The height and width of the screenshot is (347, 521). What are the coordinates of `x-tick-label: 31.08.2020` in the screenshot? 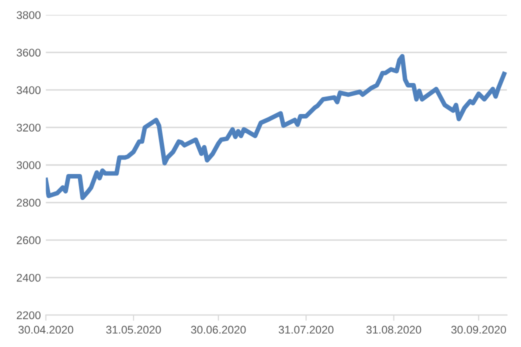 It's located at (394, 330).